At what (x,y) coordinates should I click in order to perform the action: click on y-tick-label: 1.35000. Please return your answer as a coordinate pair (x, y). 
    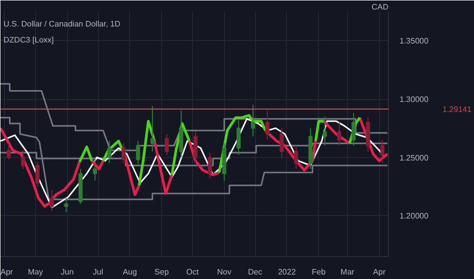
    Looking at the image, I should click on (414, 41).